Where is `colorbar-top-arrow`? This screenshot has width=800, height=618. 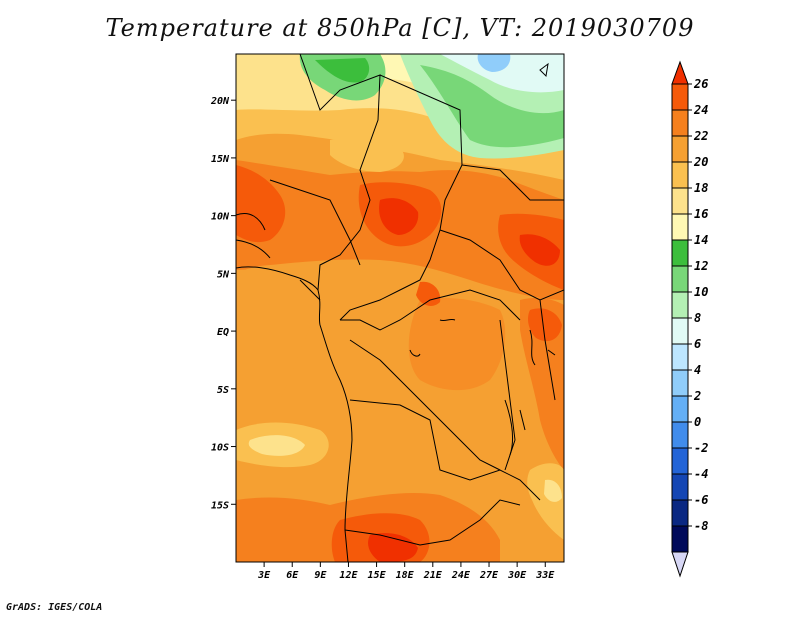 colorbar-top-arrow is located at coordinates (680, 72).